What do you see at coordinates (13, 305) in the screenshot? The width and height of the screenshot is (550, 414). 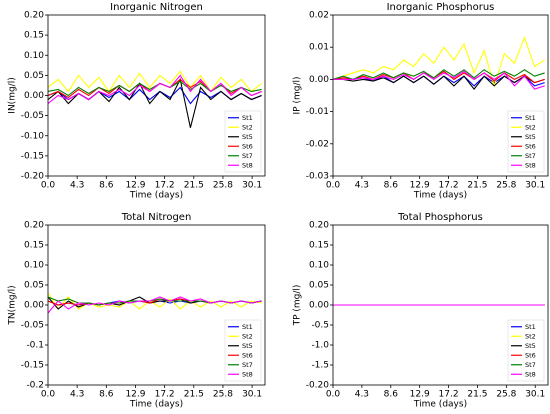 I see `y-axis-label: TN(mg/l)` at bounding box center [13, 305].